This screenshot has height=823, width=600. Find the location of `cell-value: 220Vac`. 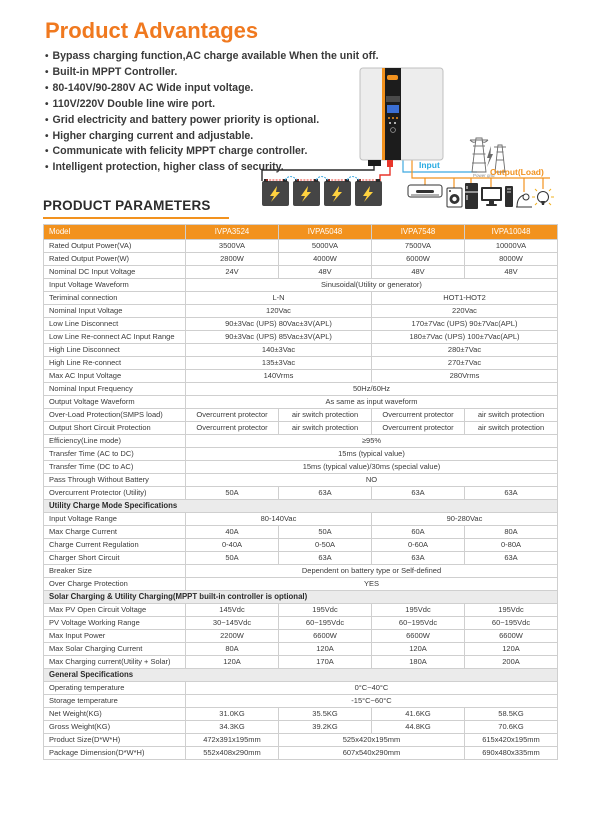

cell-value: 220Vac is located at coordinates (464, 311).